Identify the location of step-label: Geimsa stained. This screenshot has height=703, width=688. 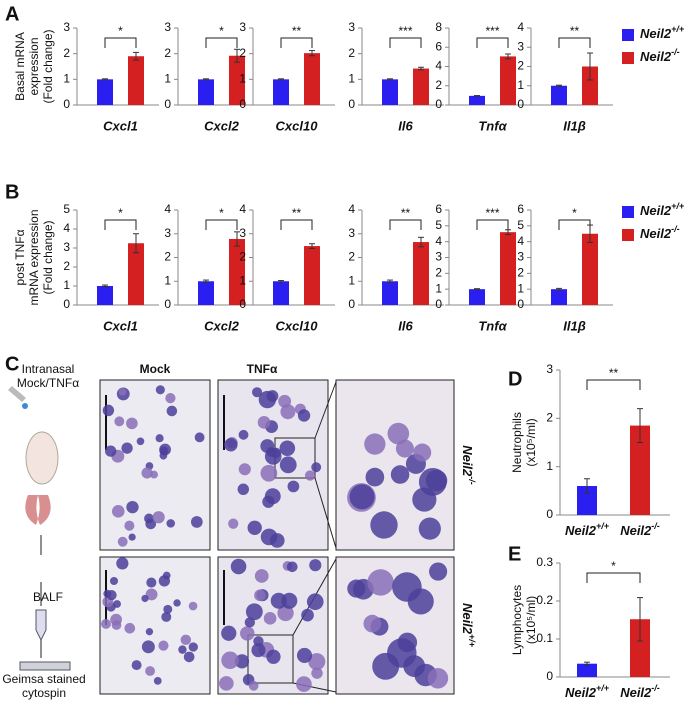
(43, 679).